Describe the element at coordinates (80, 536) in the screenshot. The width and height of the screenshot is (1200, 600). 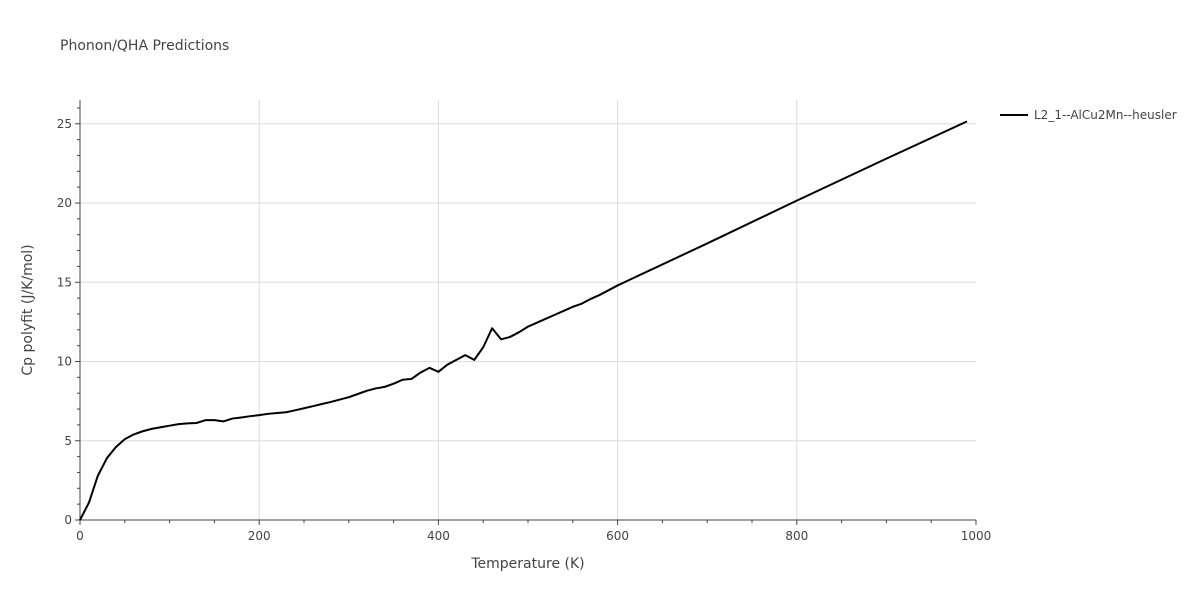
I see `x-tick-label: 0` at that location.